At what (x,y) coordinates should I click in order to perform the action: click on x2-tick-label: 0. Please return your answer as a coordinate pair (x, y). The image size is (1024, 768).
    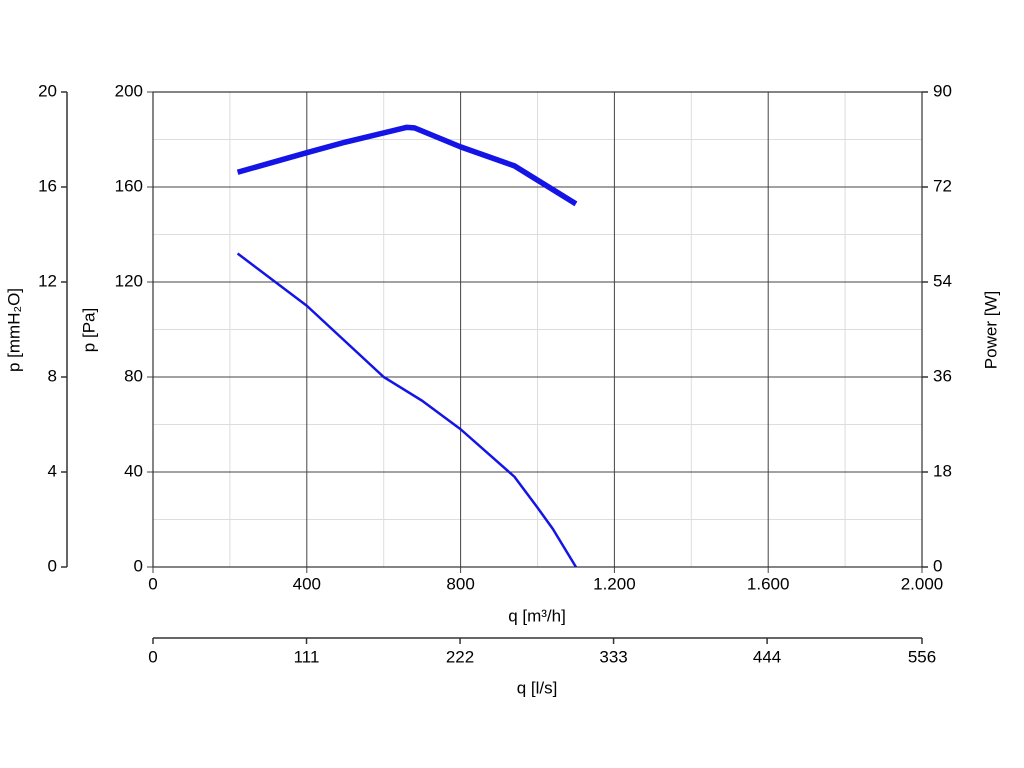
    Looking at the image, I should click on (152, 656).